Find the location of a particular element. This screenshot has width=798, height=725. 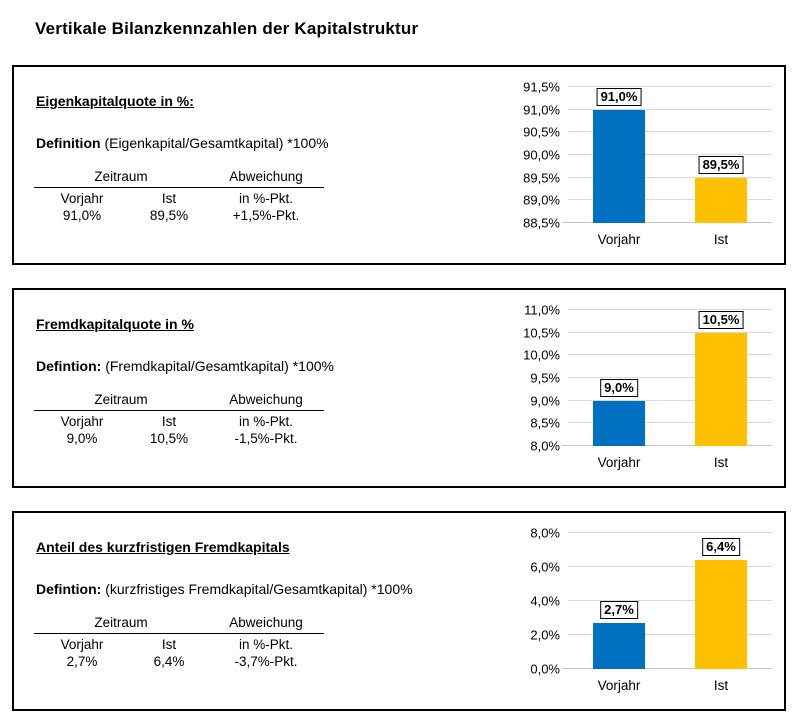

y-axis-tick-label: 9,0% is located at coordinates (545, 401).